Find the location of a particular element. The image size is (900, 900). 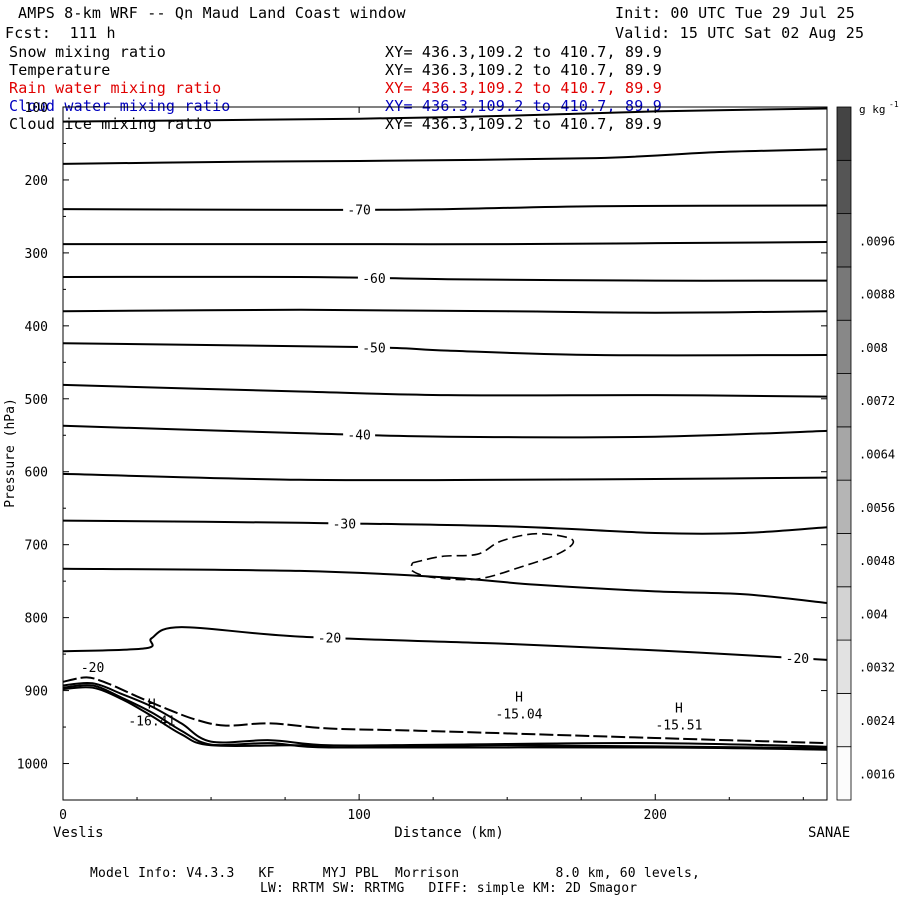

colorbar-unit-exponent: -1 is located at coordinates (894, 104).